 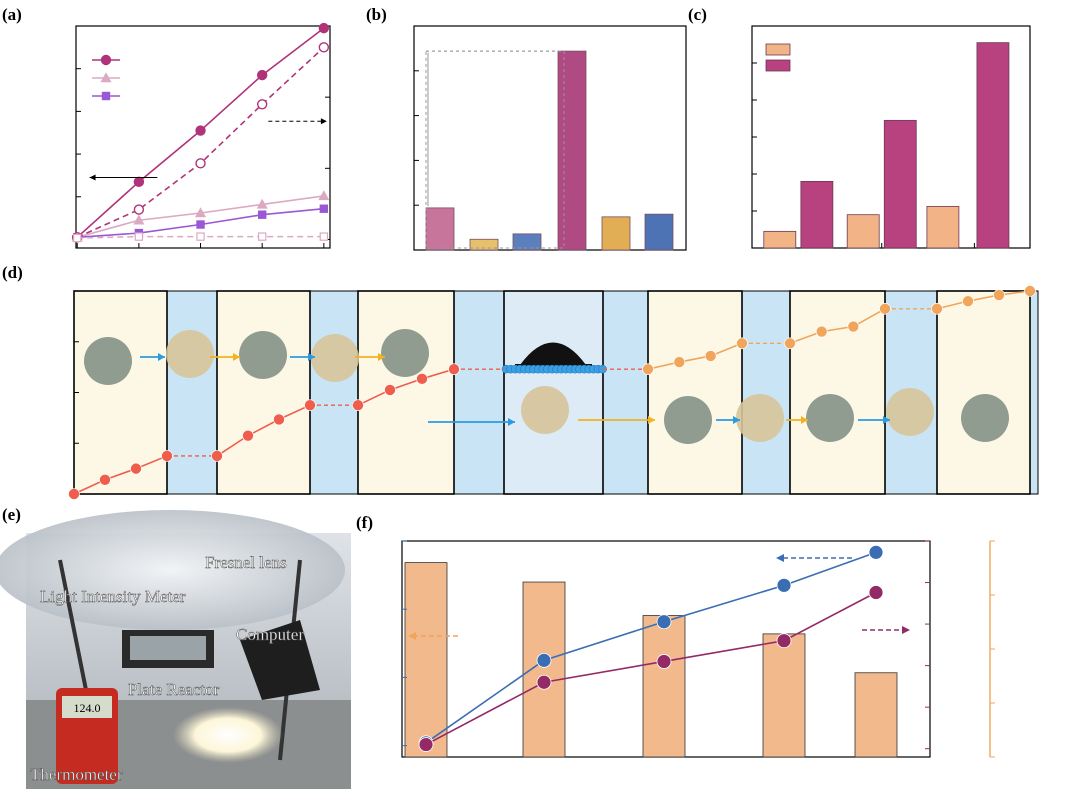 What do you see at coordinates (364, 522) in the screenshot?
I see `panel-f-label: (f)` at bounding box center [364, 522].